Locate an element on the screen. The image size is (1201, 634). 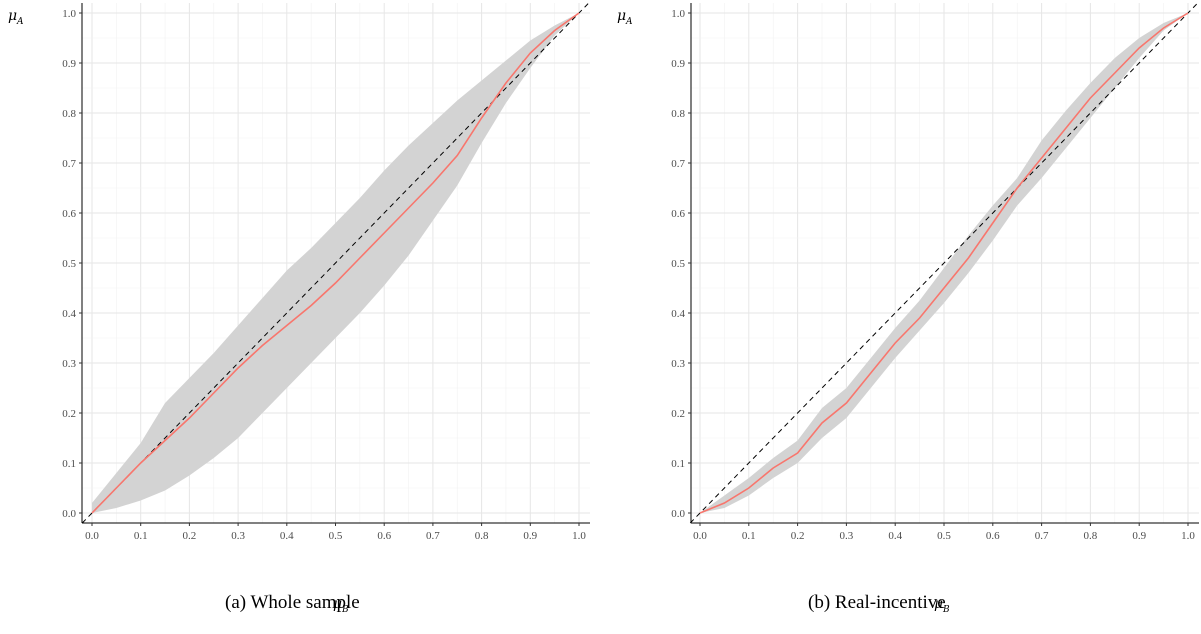
caption-panel-b: (b) Real-incentive is located at coordinates (877, 602).